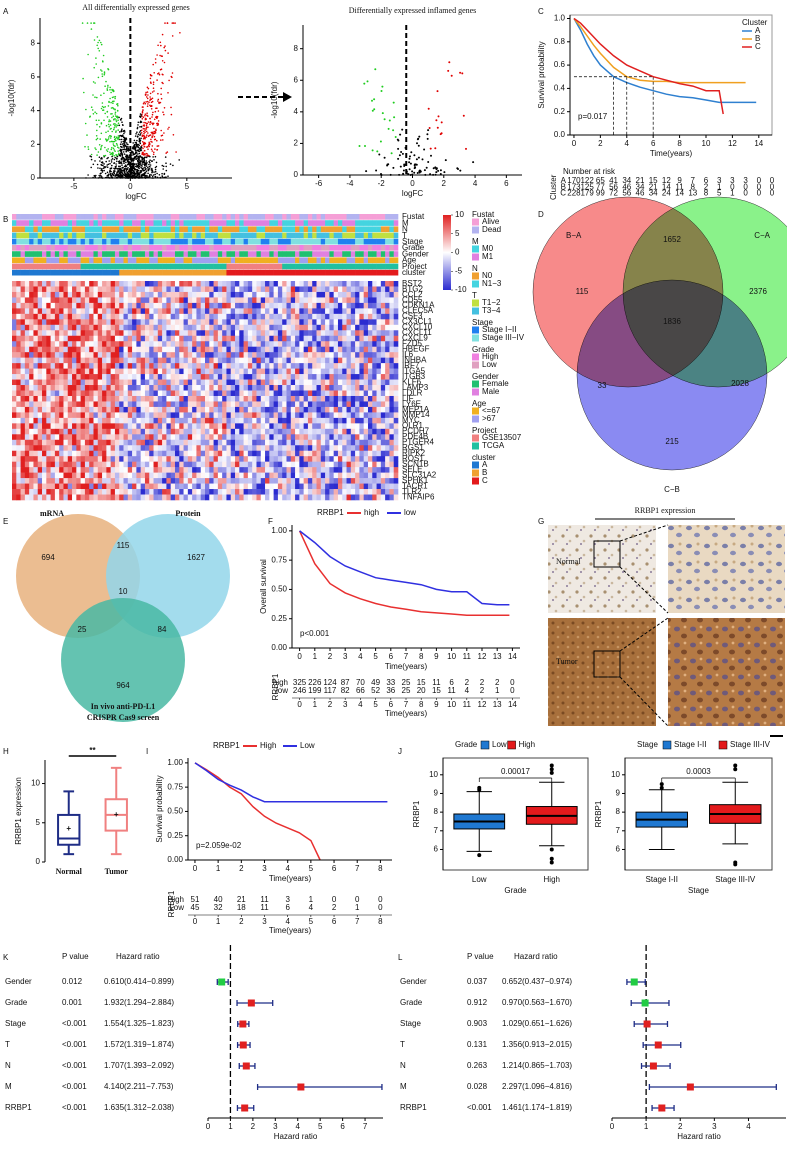  What do you see at coordinates (607, 664) in the screenshot?
I see `zoom-box` at bounding box center [607, 664].